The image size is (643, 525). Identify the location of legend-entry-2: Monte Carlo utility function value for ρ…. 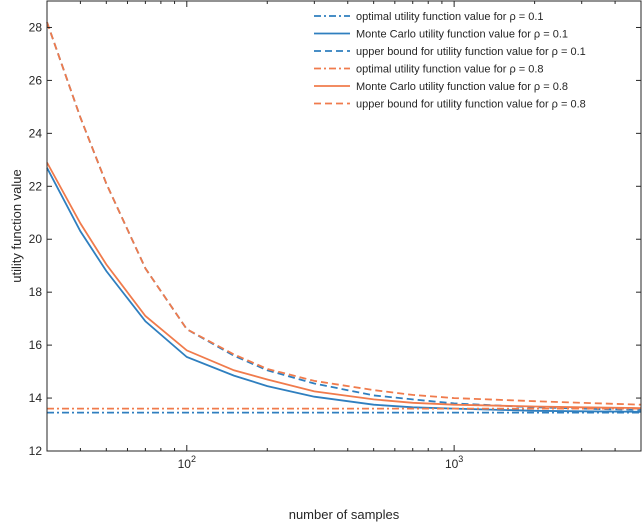
(462, 35).